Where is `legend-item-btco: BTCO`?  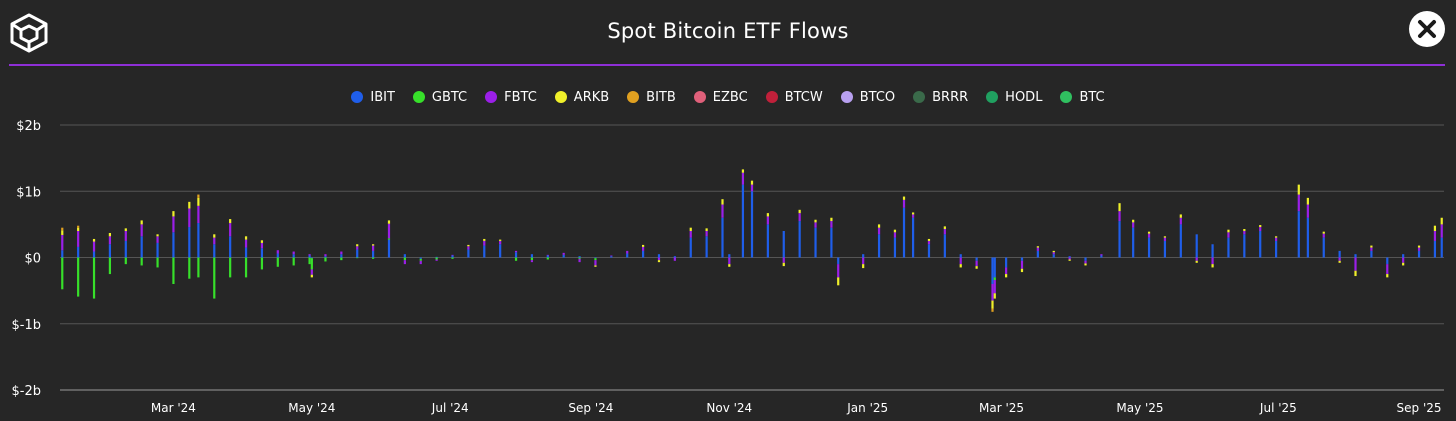
legend-item-btco: BTCO is located at coordinates (867, 97).